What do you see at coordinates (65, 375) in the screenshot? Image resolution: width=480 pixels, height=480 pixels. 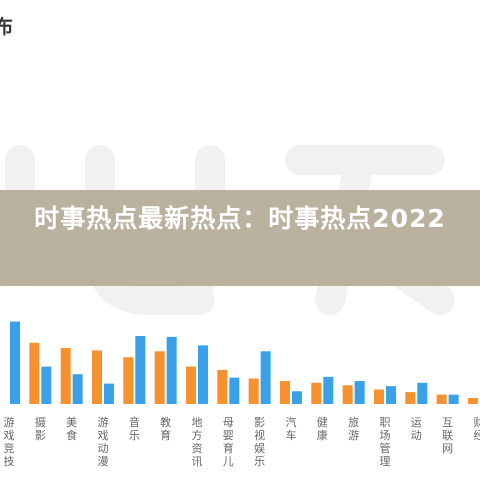 I see `bar-美食-series-1` at bounding box center [65, 375].